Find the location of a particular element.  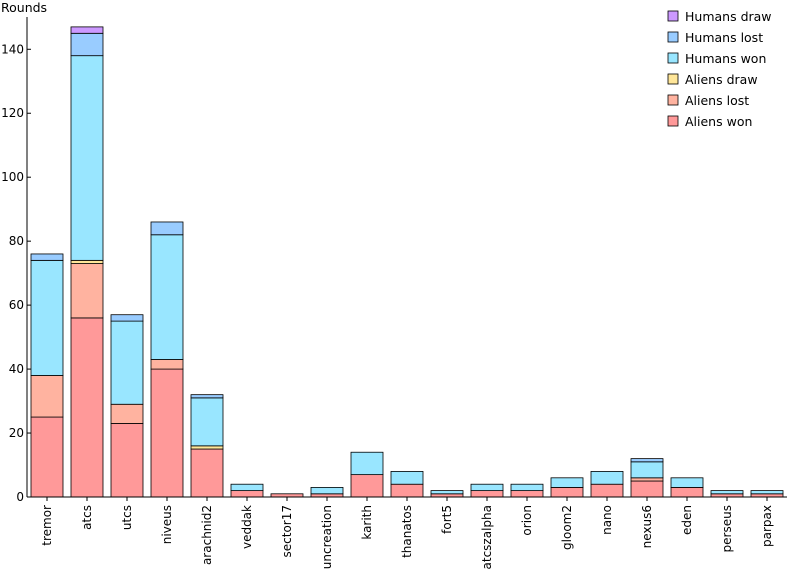

legend-swatch-humans-won is located at coordinates (673, 58).